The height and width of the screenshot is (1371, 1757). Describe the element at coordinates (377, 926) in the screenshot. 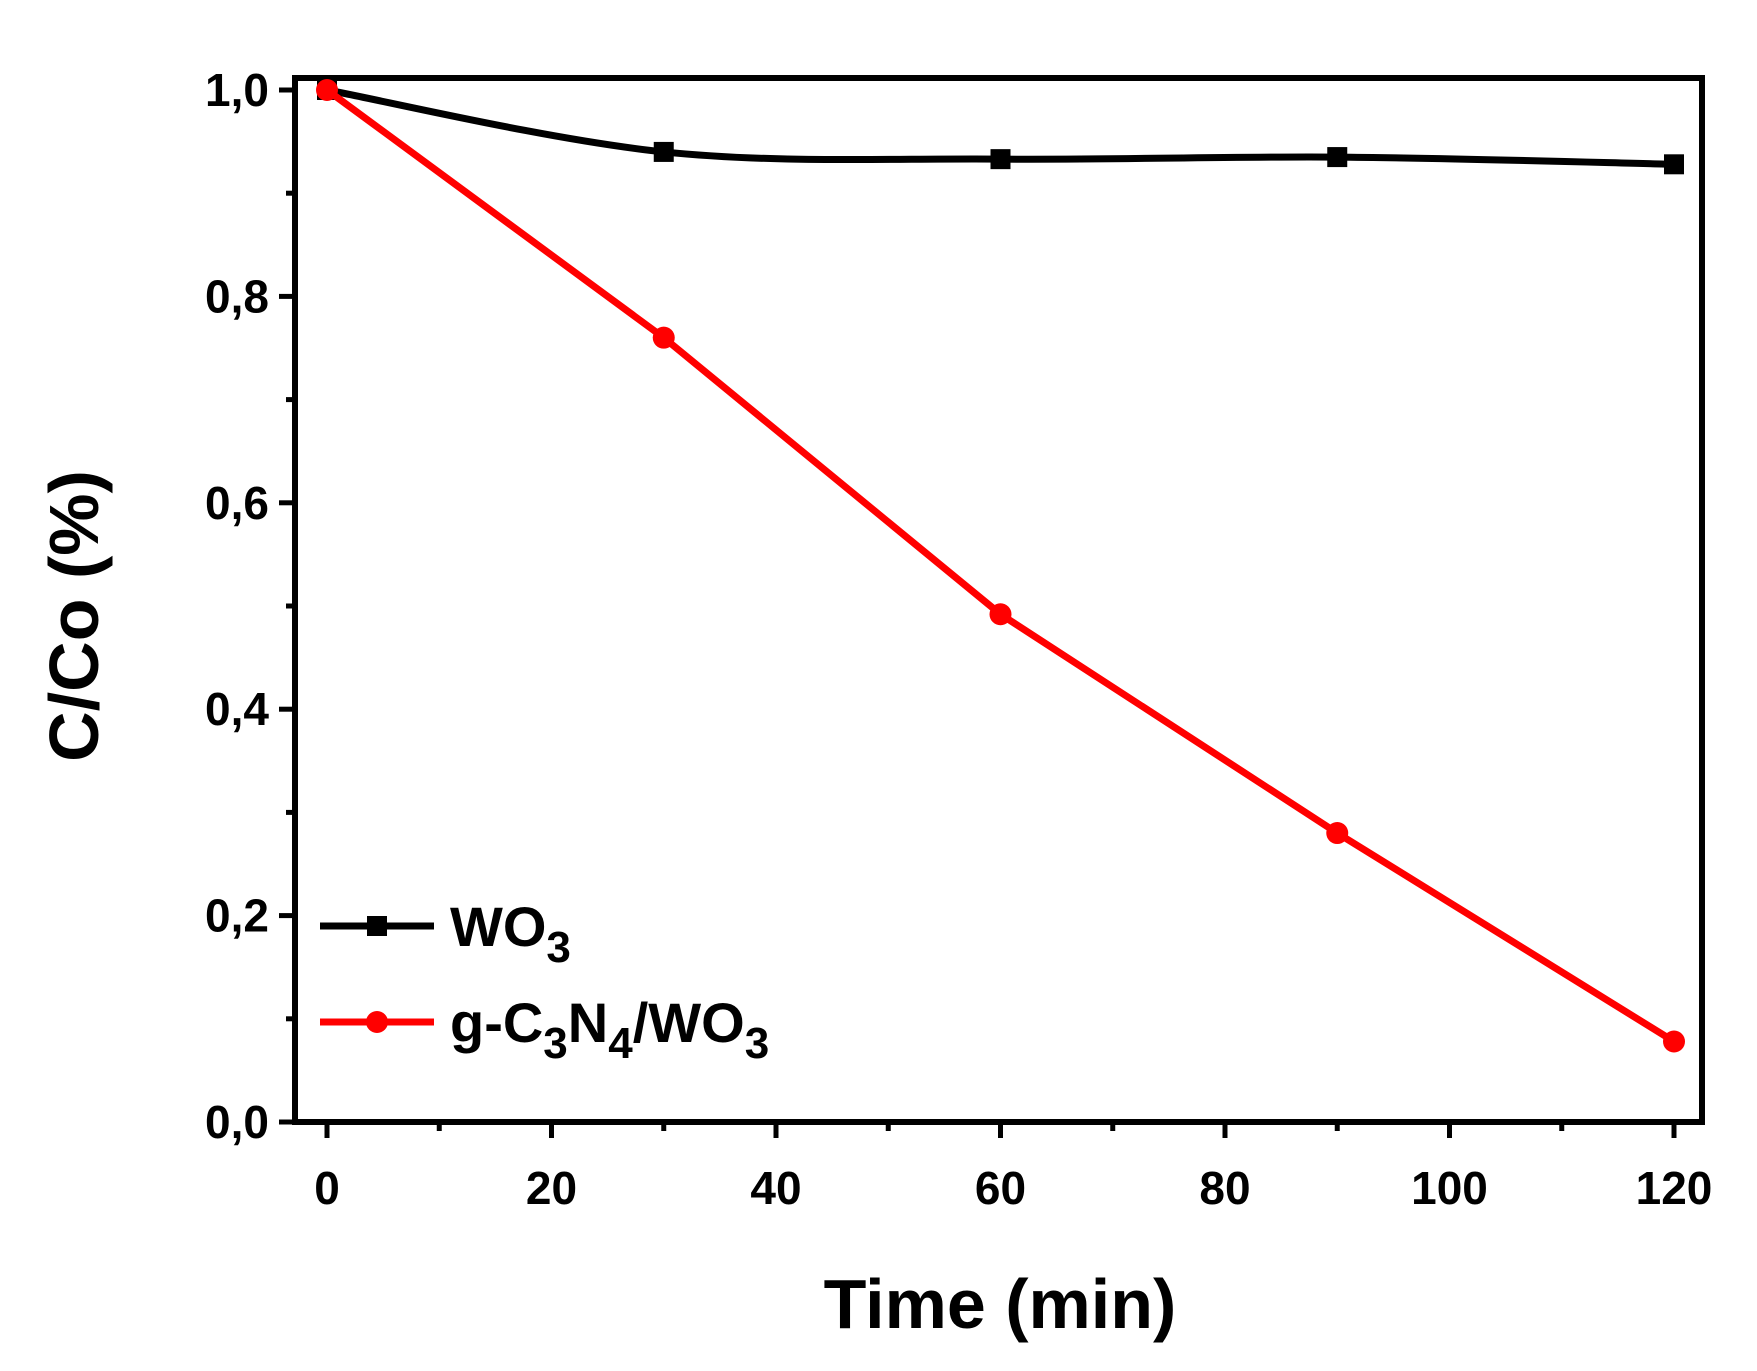

I see `legend-marker-square` at that location.